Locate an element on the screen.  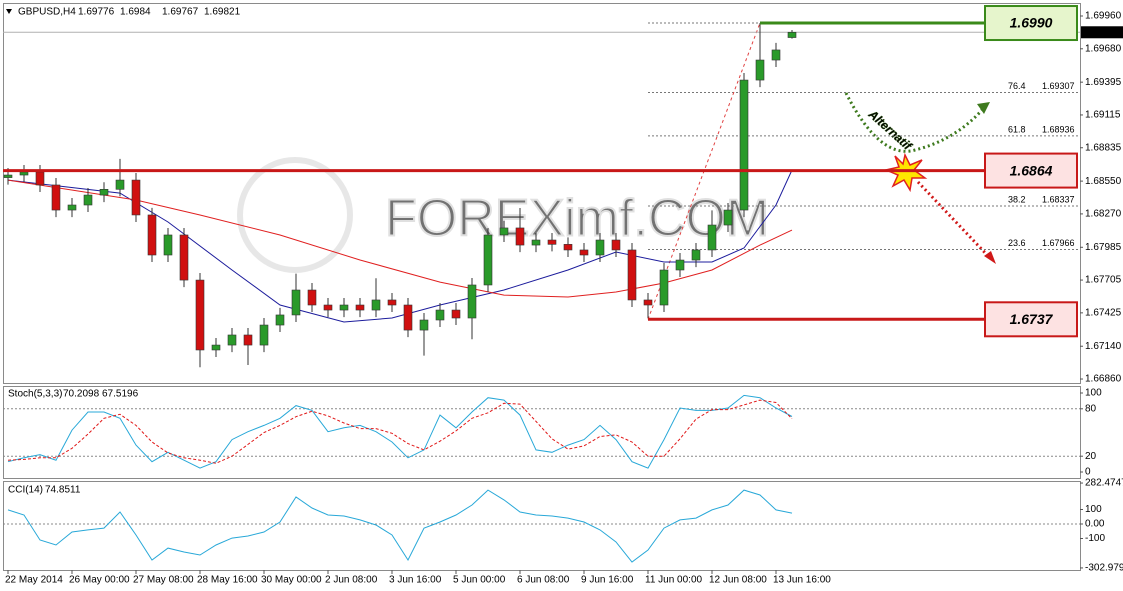
x-tick-label: 9 Jun 16:00 is located at coordinates (607, 580).